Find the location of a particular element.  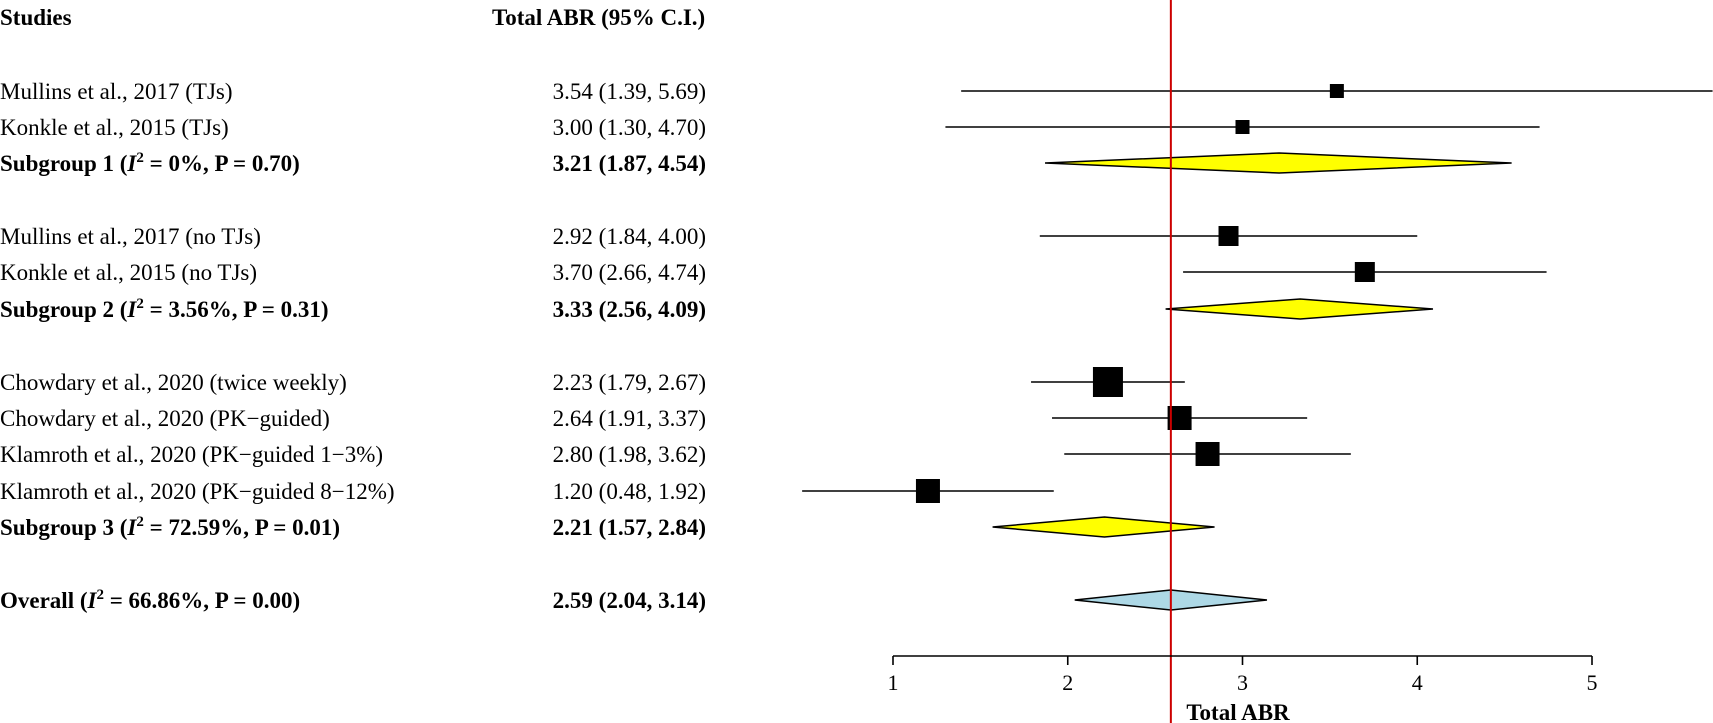

subgroup-estimate: 2.21 (1.57, 2.84) is located at coordinates (629, 527).